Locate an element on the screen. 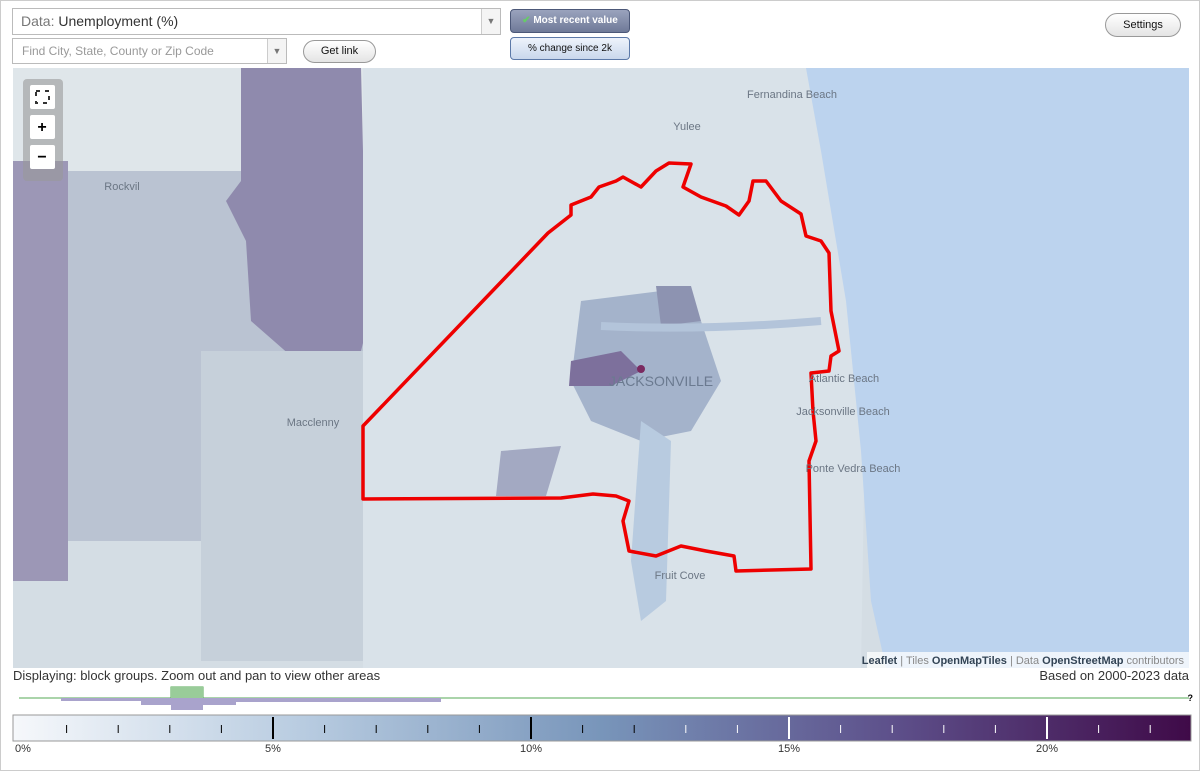 The image size is (1200, 771). place-label: Jacksonville Beach is located at coordinates (843, 412).